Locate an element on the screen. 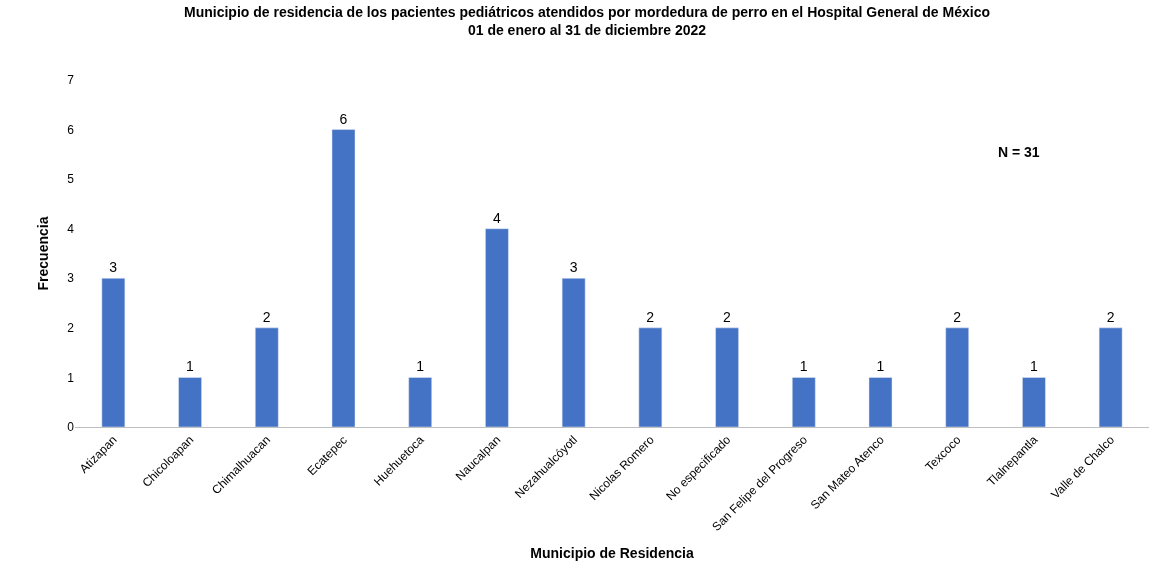 This screenshot has width=1174, height=571. y-tick-label: 1 is located at coordinates (71, 377).